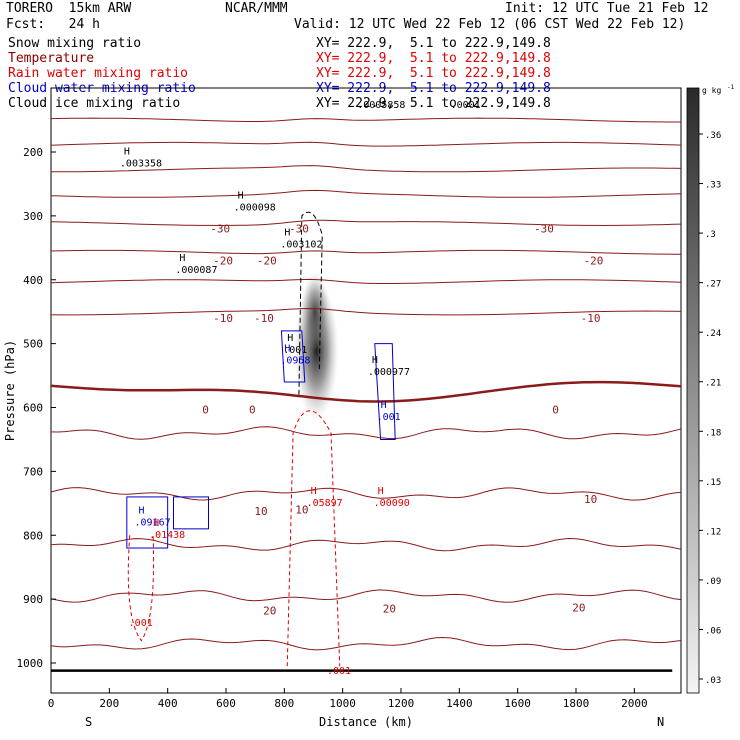 This screenshot has height=740, width=740. I want to click on isotherm--30, so click(366, 169).